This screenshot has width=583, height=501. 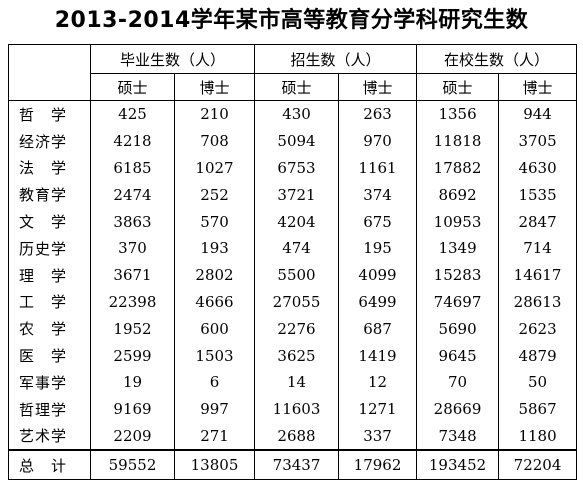 What do you see at coordinates (378, 221) in the screenshot?
I see `table-cell: 675` at bounding box center [378, 221].